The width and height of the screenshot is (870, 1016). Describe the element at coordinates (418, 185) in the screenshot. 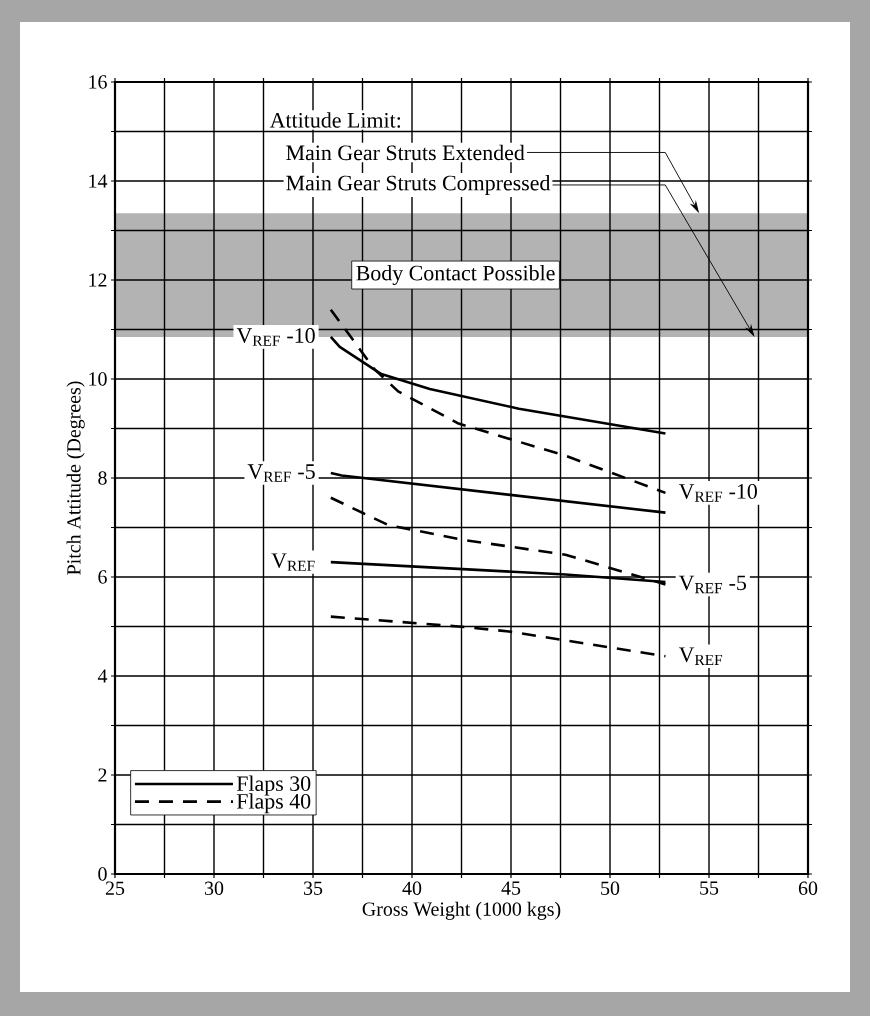

I see `annotation: Main Gear Struts Compressed` at that location.